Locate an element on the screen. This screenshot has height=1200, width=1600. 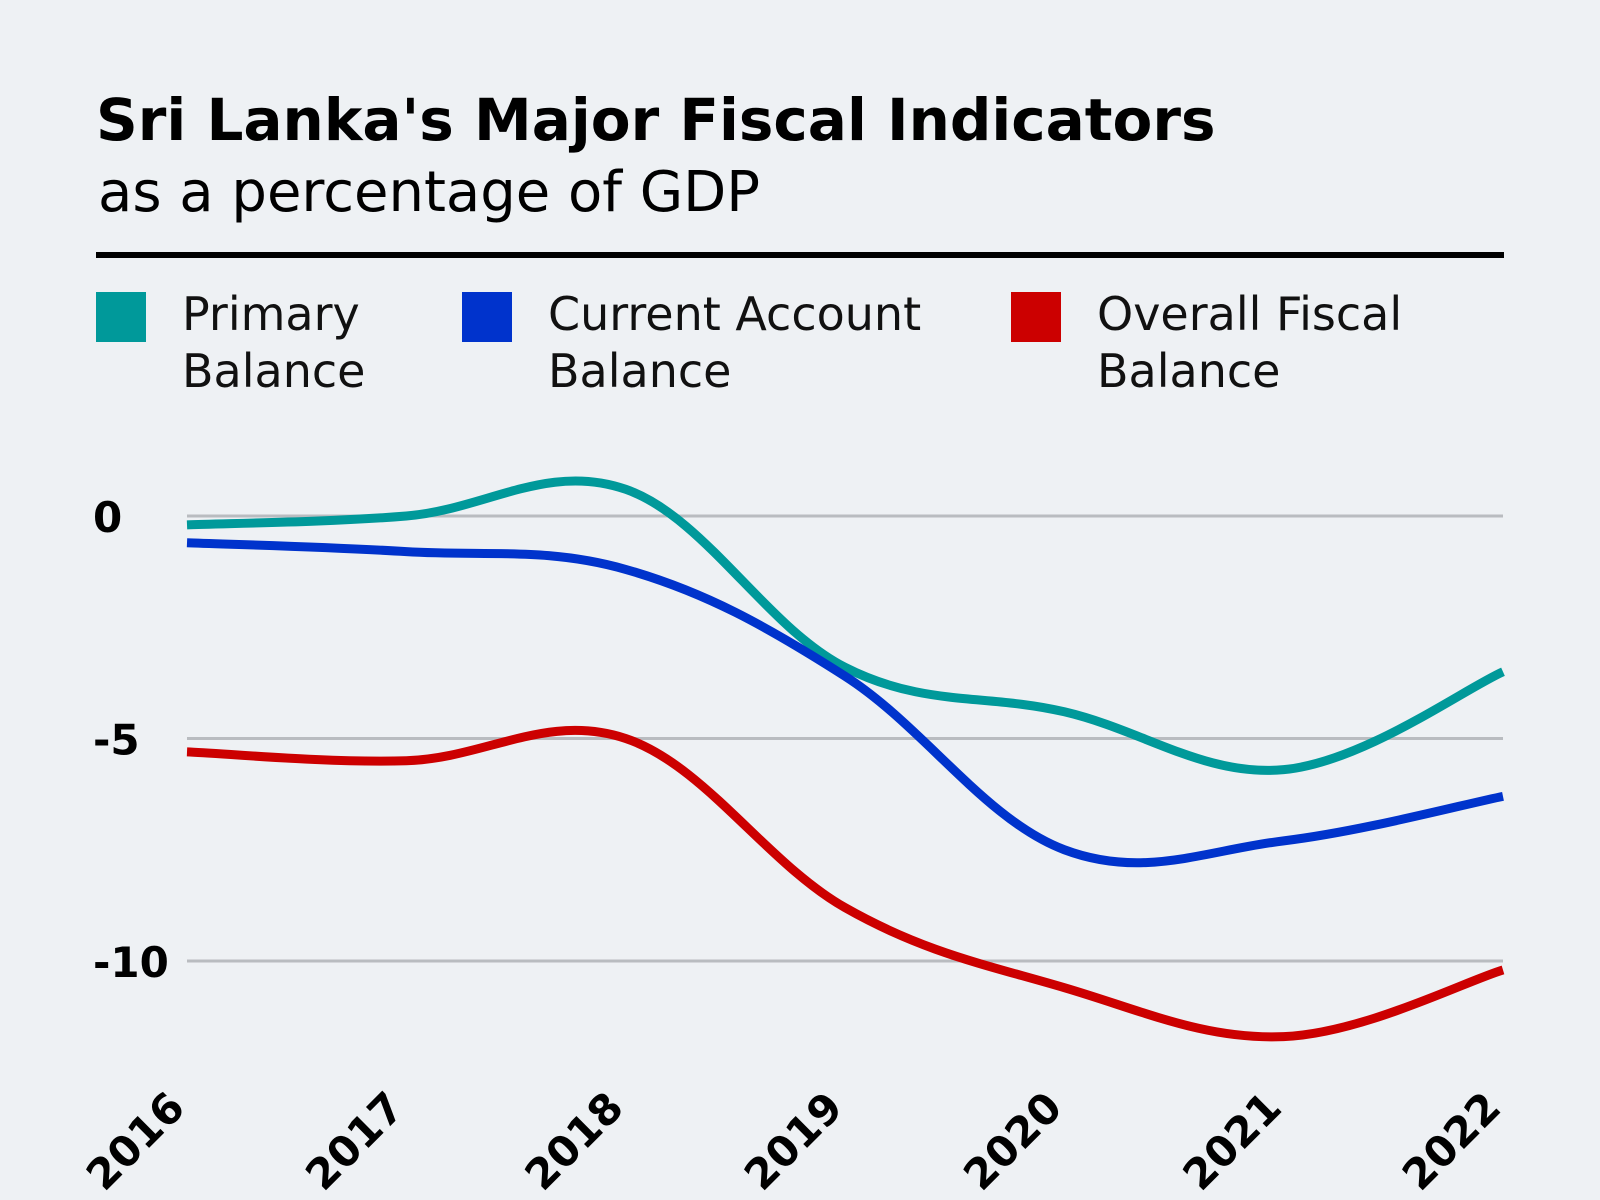
legend-swatch-overall is located at coordinates (1036, 317).